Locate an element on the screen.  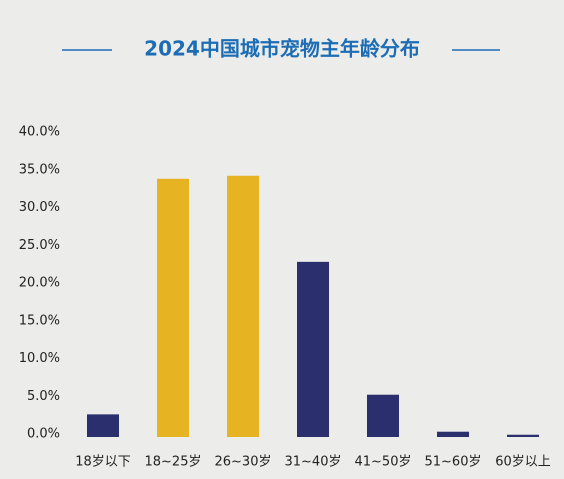
y-tick-label: 40.0% is located at coordinates (39, 132).